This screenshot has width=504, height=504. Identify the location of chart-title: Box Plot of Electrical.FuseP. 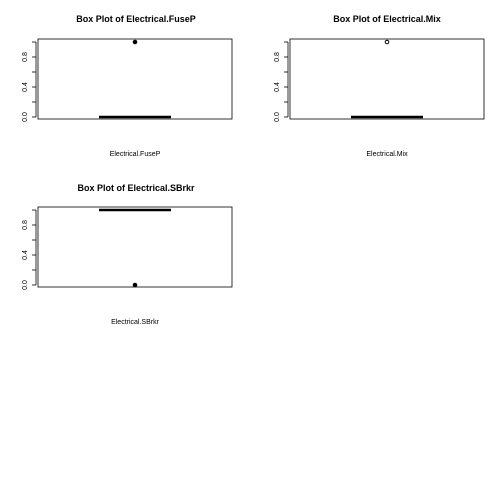
(136, 19).